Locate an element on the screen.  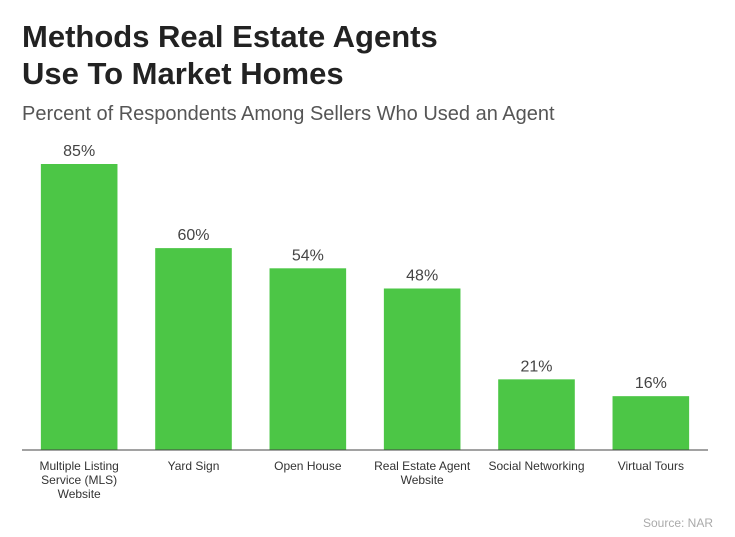
x-tick-label: Social Networking is located at coordinates (536, 466).